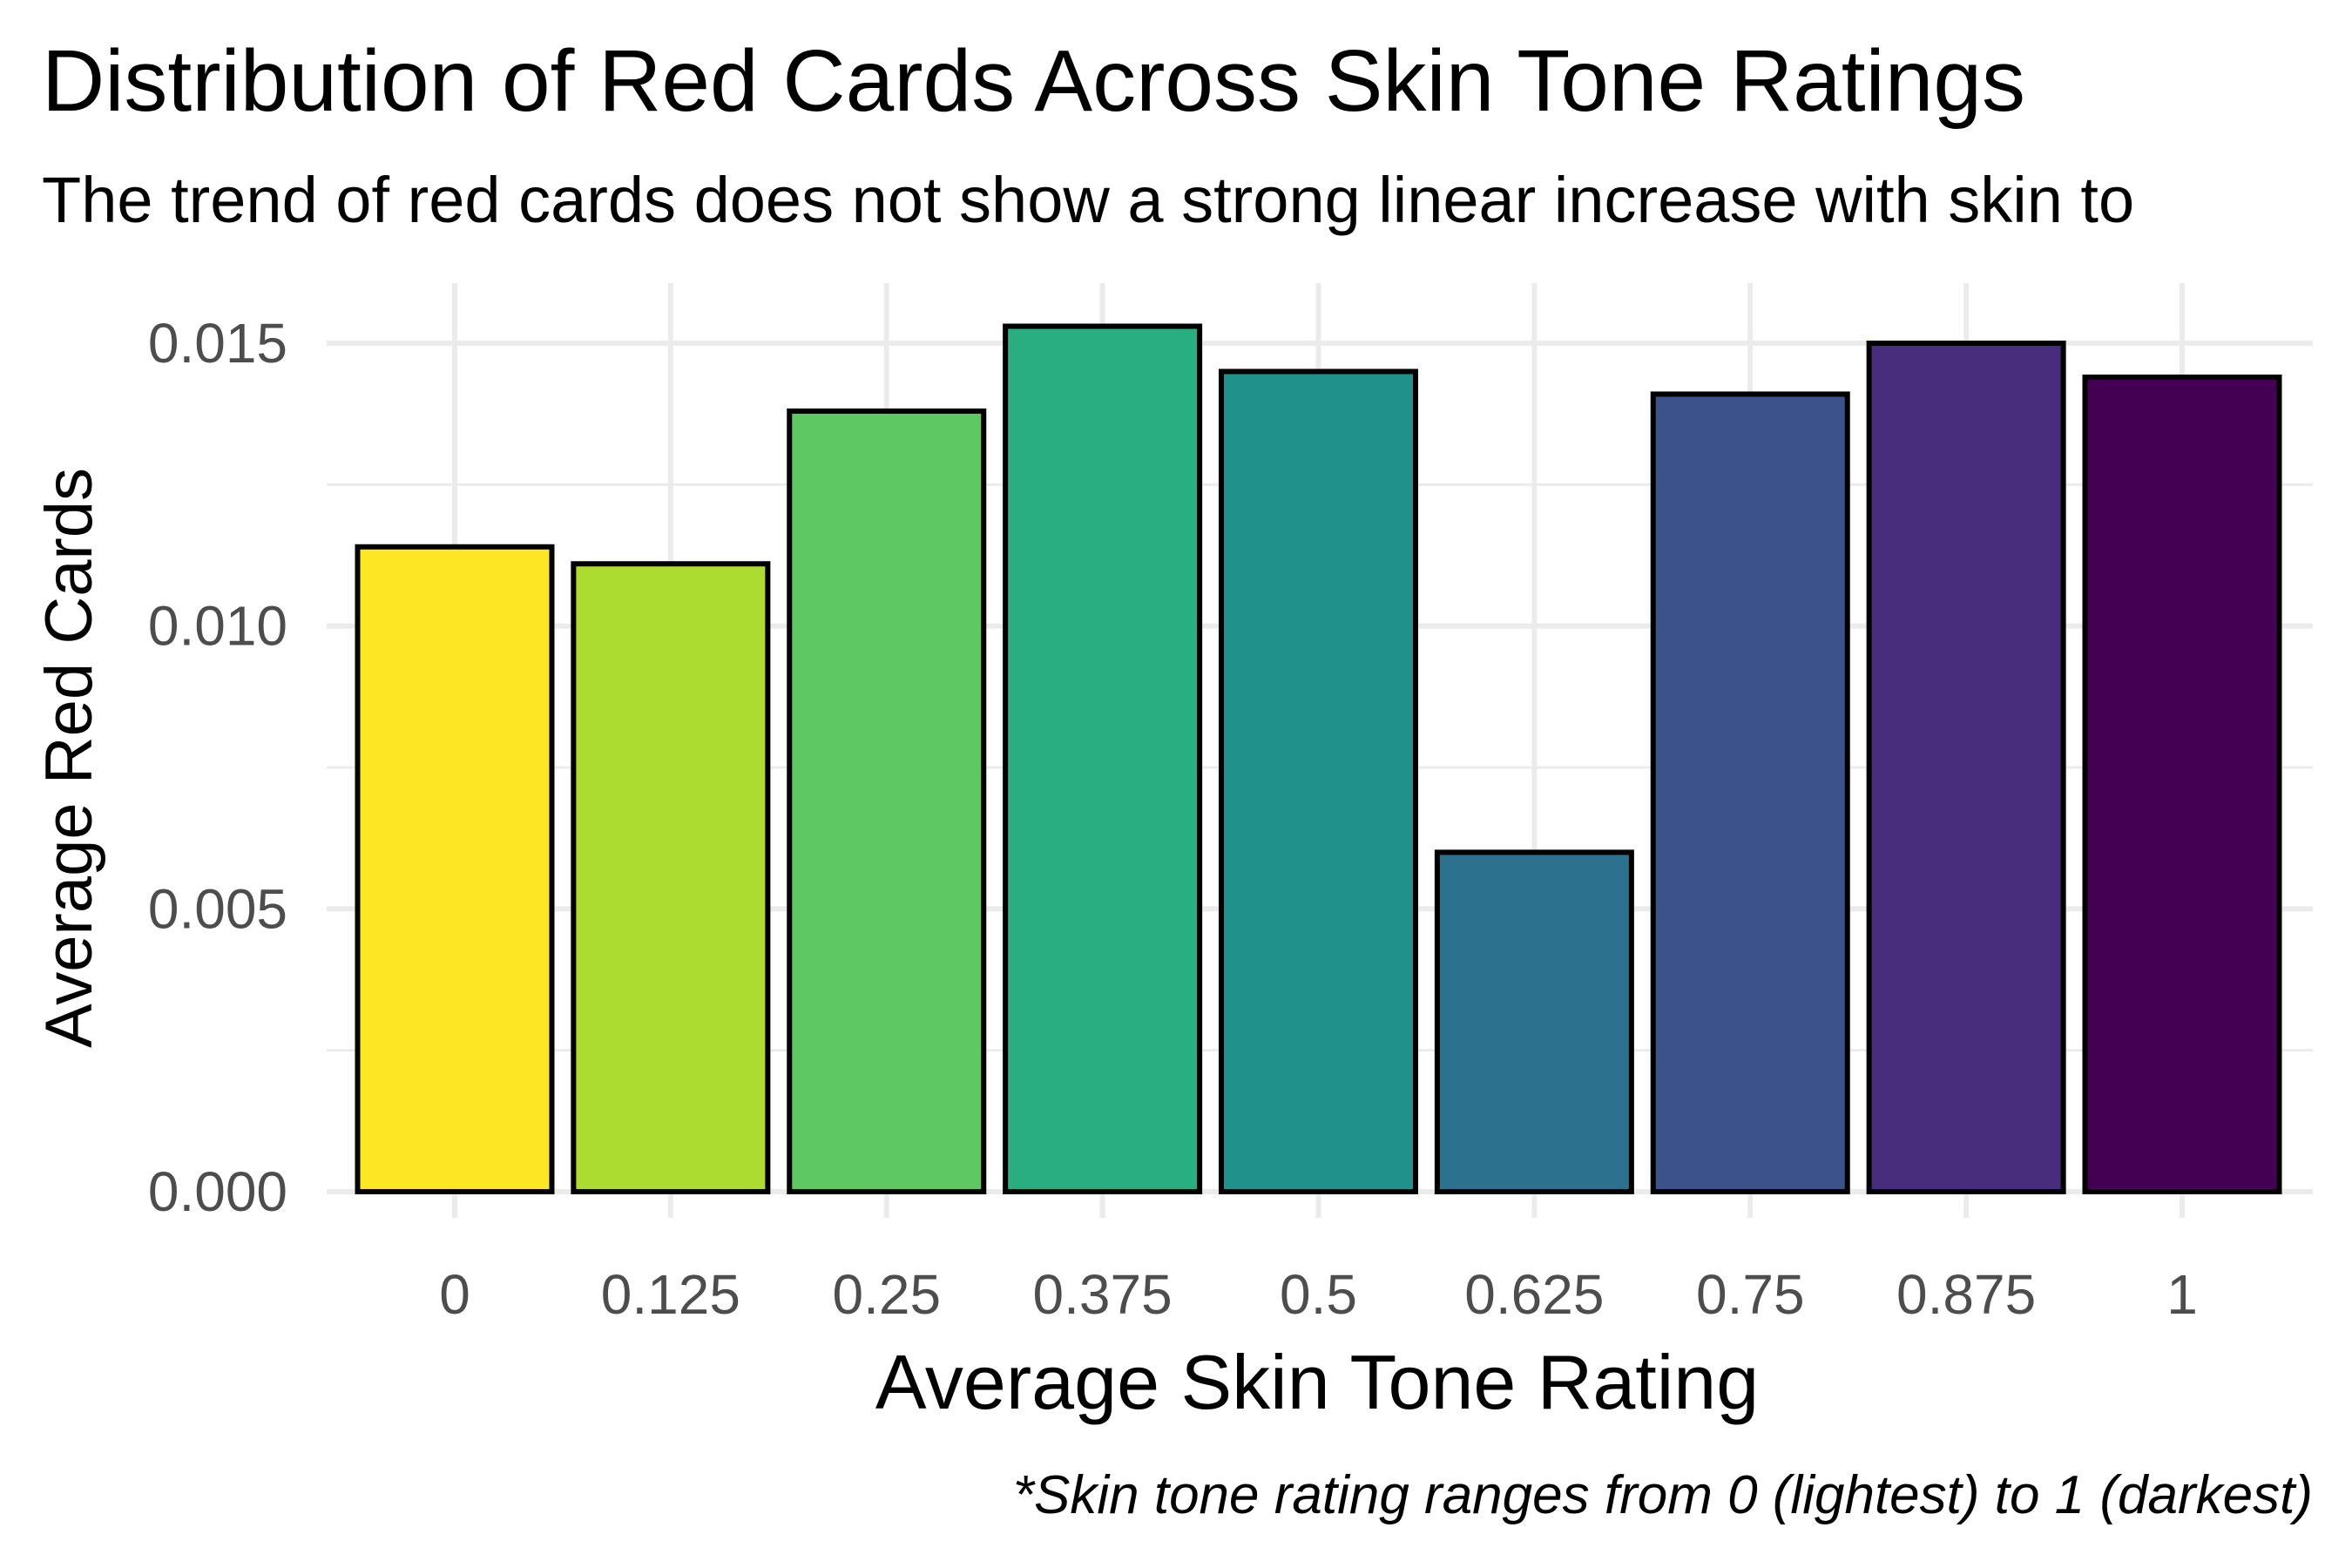 The height and width of the screenshot is (1568, 2352). I want to click on x-tick-label: 0.875, so click(1966, 1294).